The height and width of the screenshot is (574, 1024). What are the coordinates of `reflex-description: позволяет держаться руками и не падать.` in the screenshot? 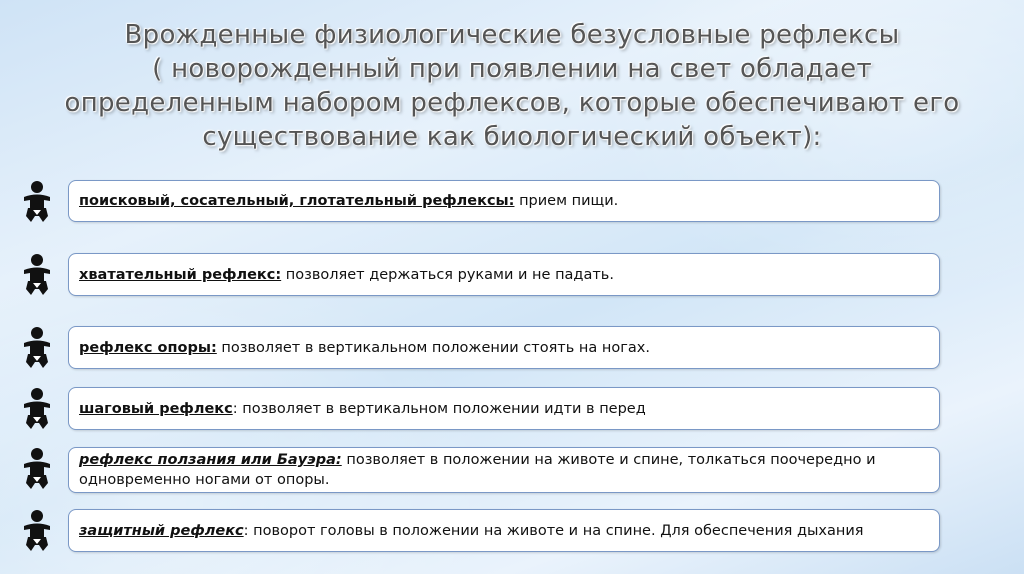 It's located at (447, 274).